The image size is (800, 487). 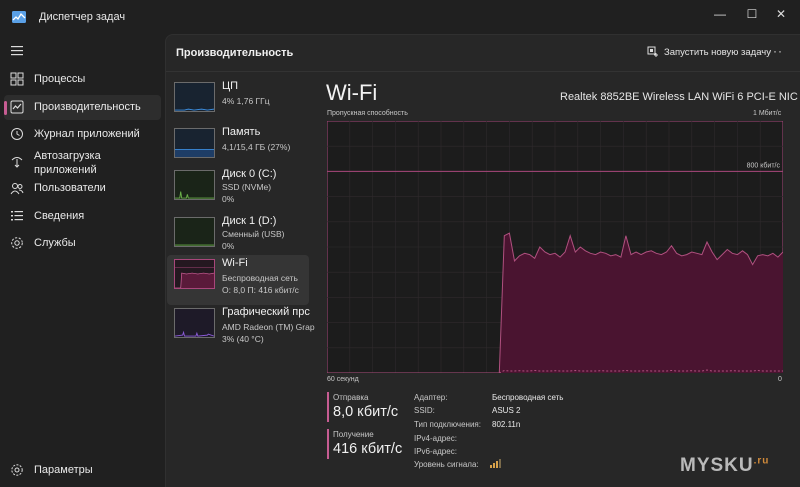 I want to click on watermark-tld: .ru, so click(x=761, y=461).